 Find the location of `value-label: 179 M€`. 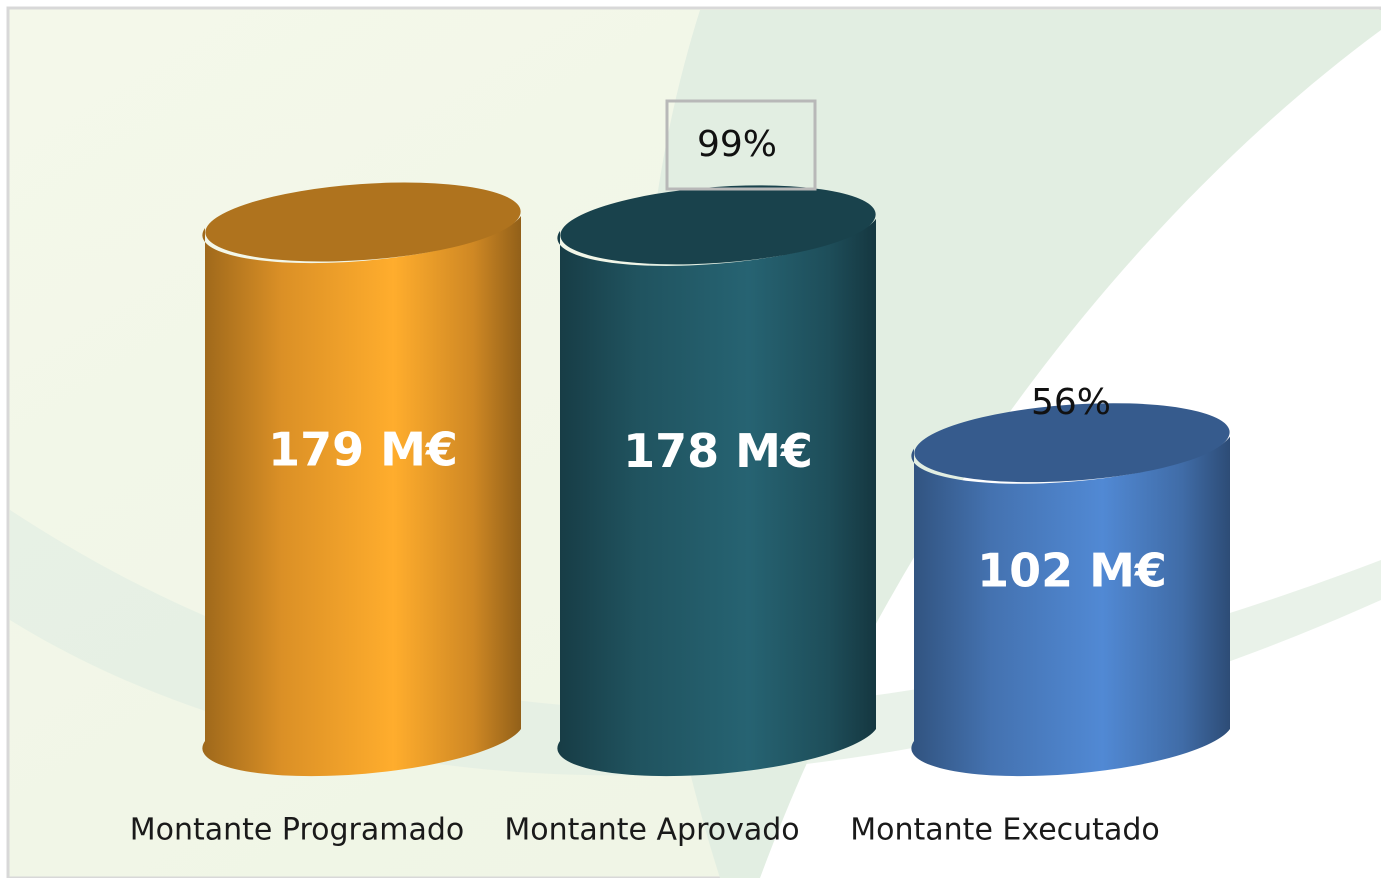

value-label: 179 M€ is located at coordinates (363, 449).